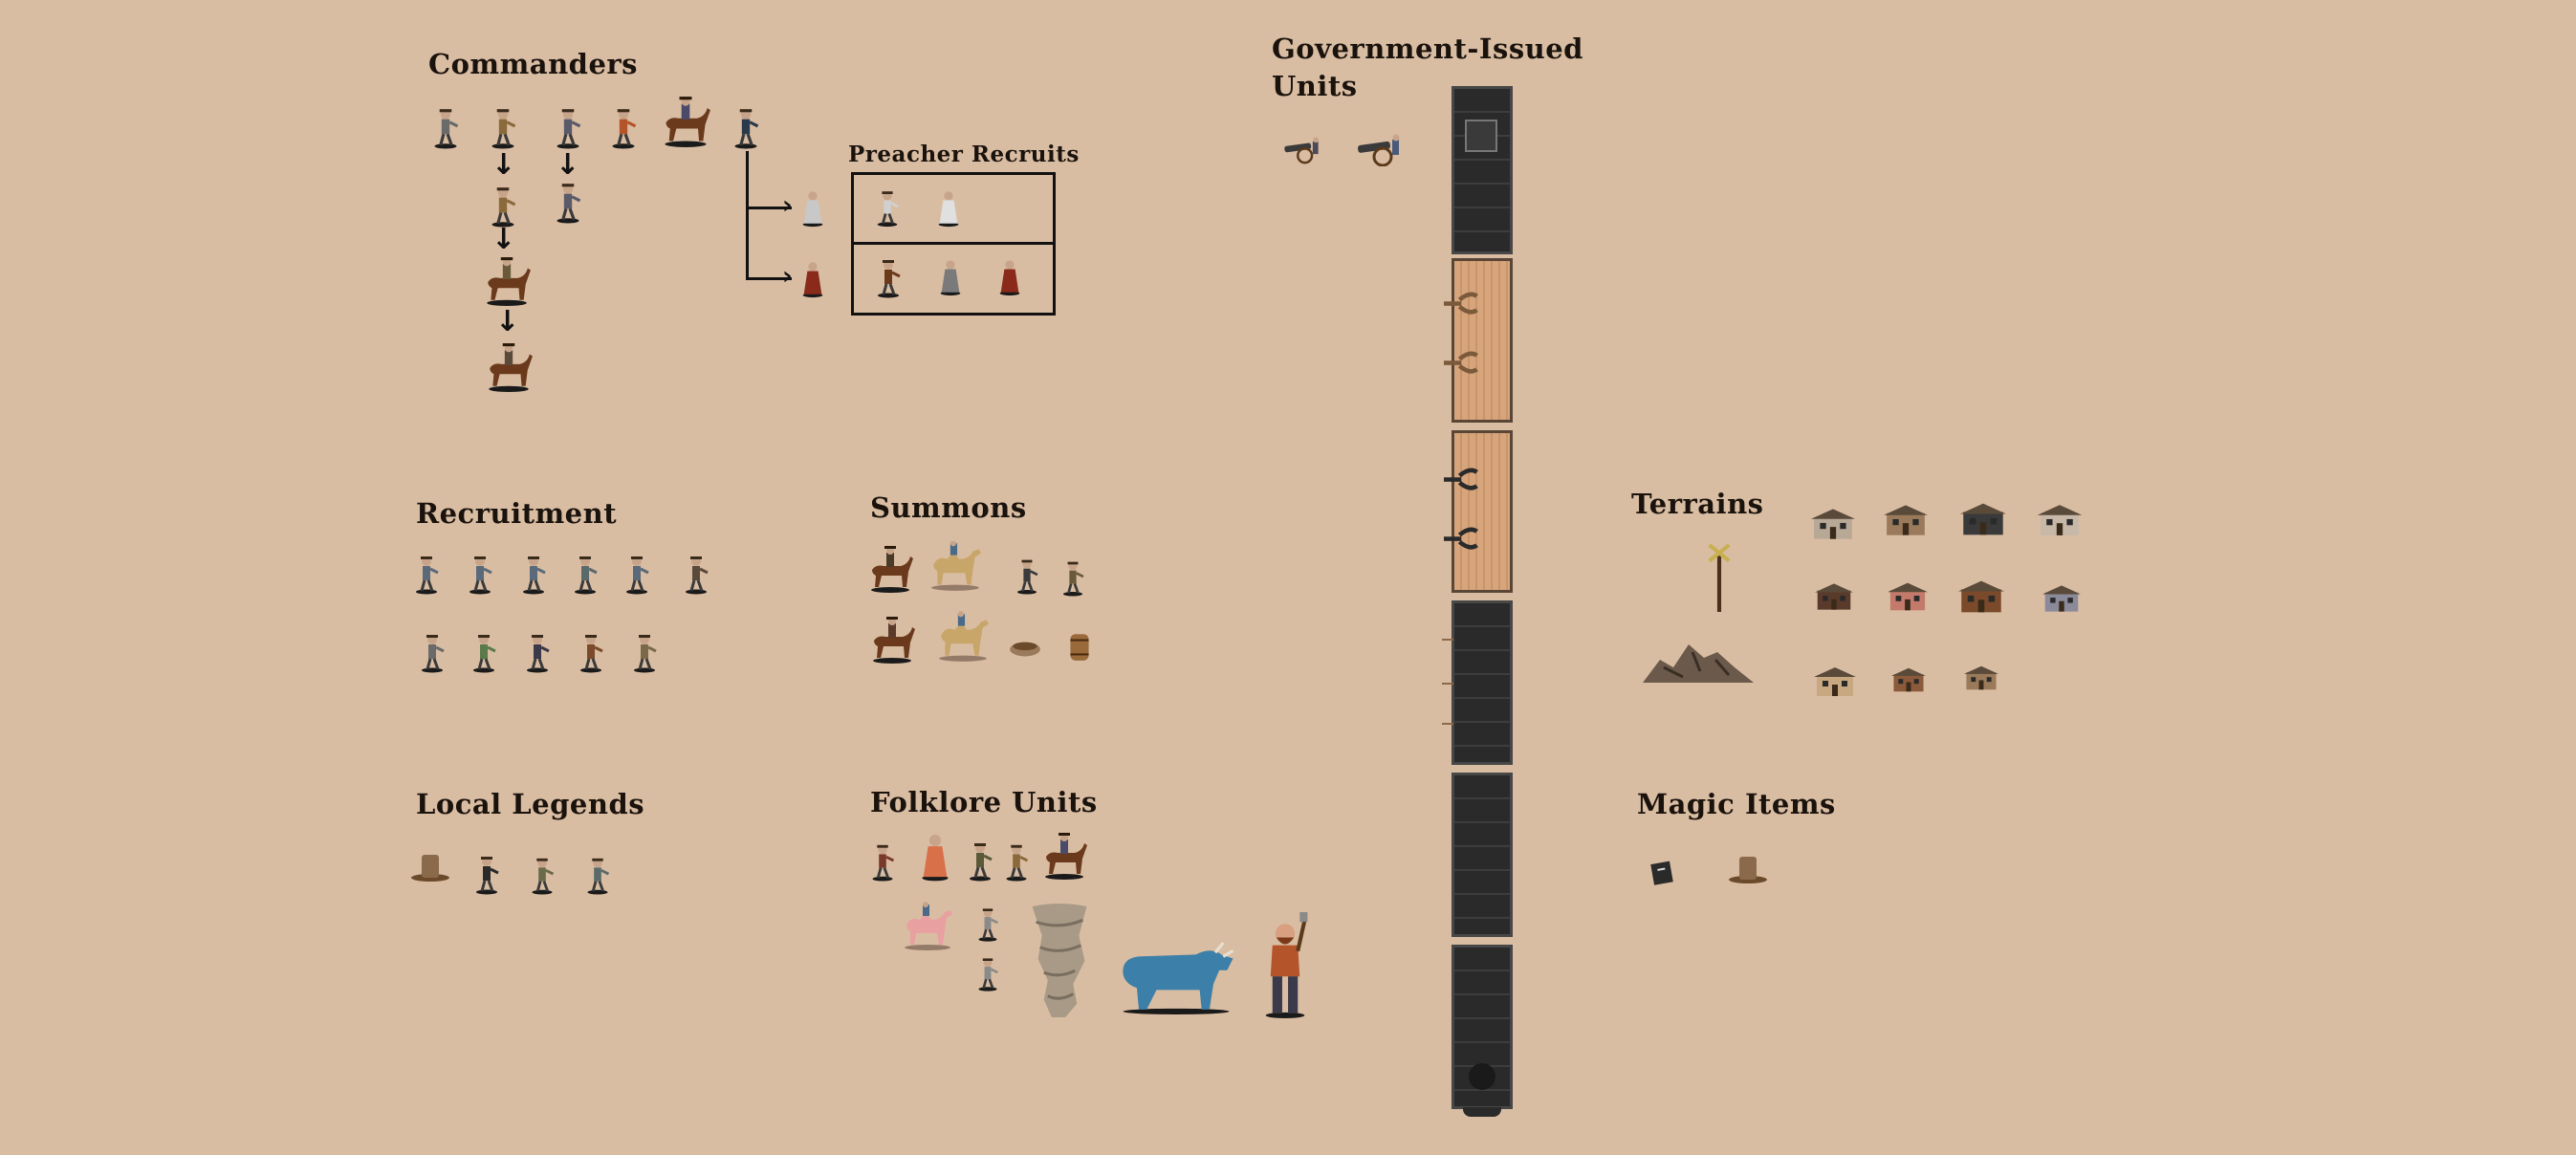 Image resolution: width=2576 pixels, height=1155 pixels. I want to click on blue-bull-unit, so click(1176, 978).